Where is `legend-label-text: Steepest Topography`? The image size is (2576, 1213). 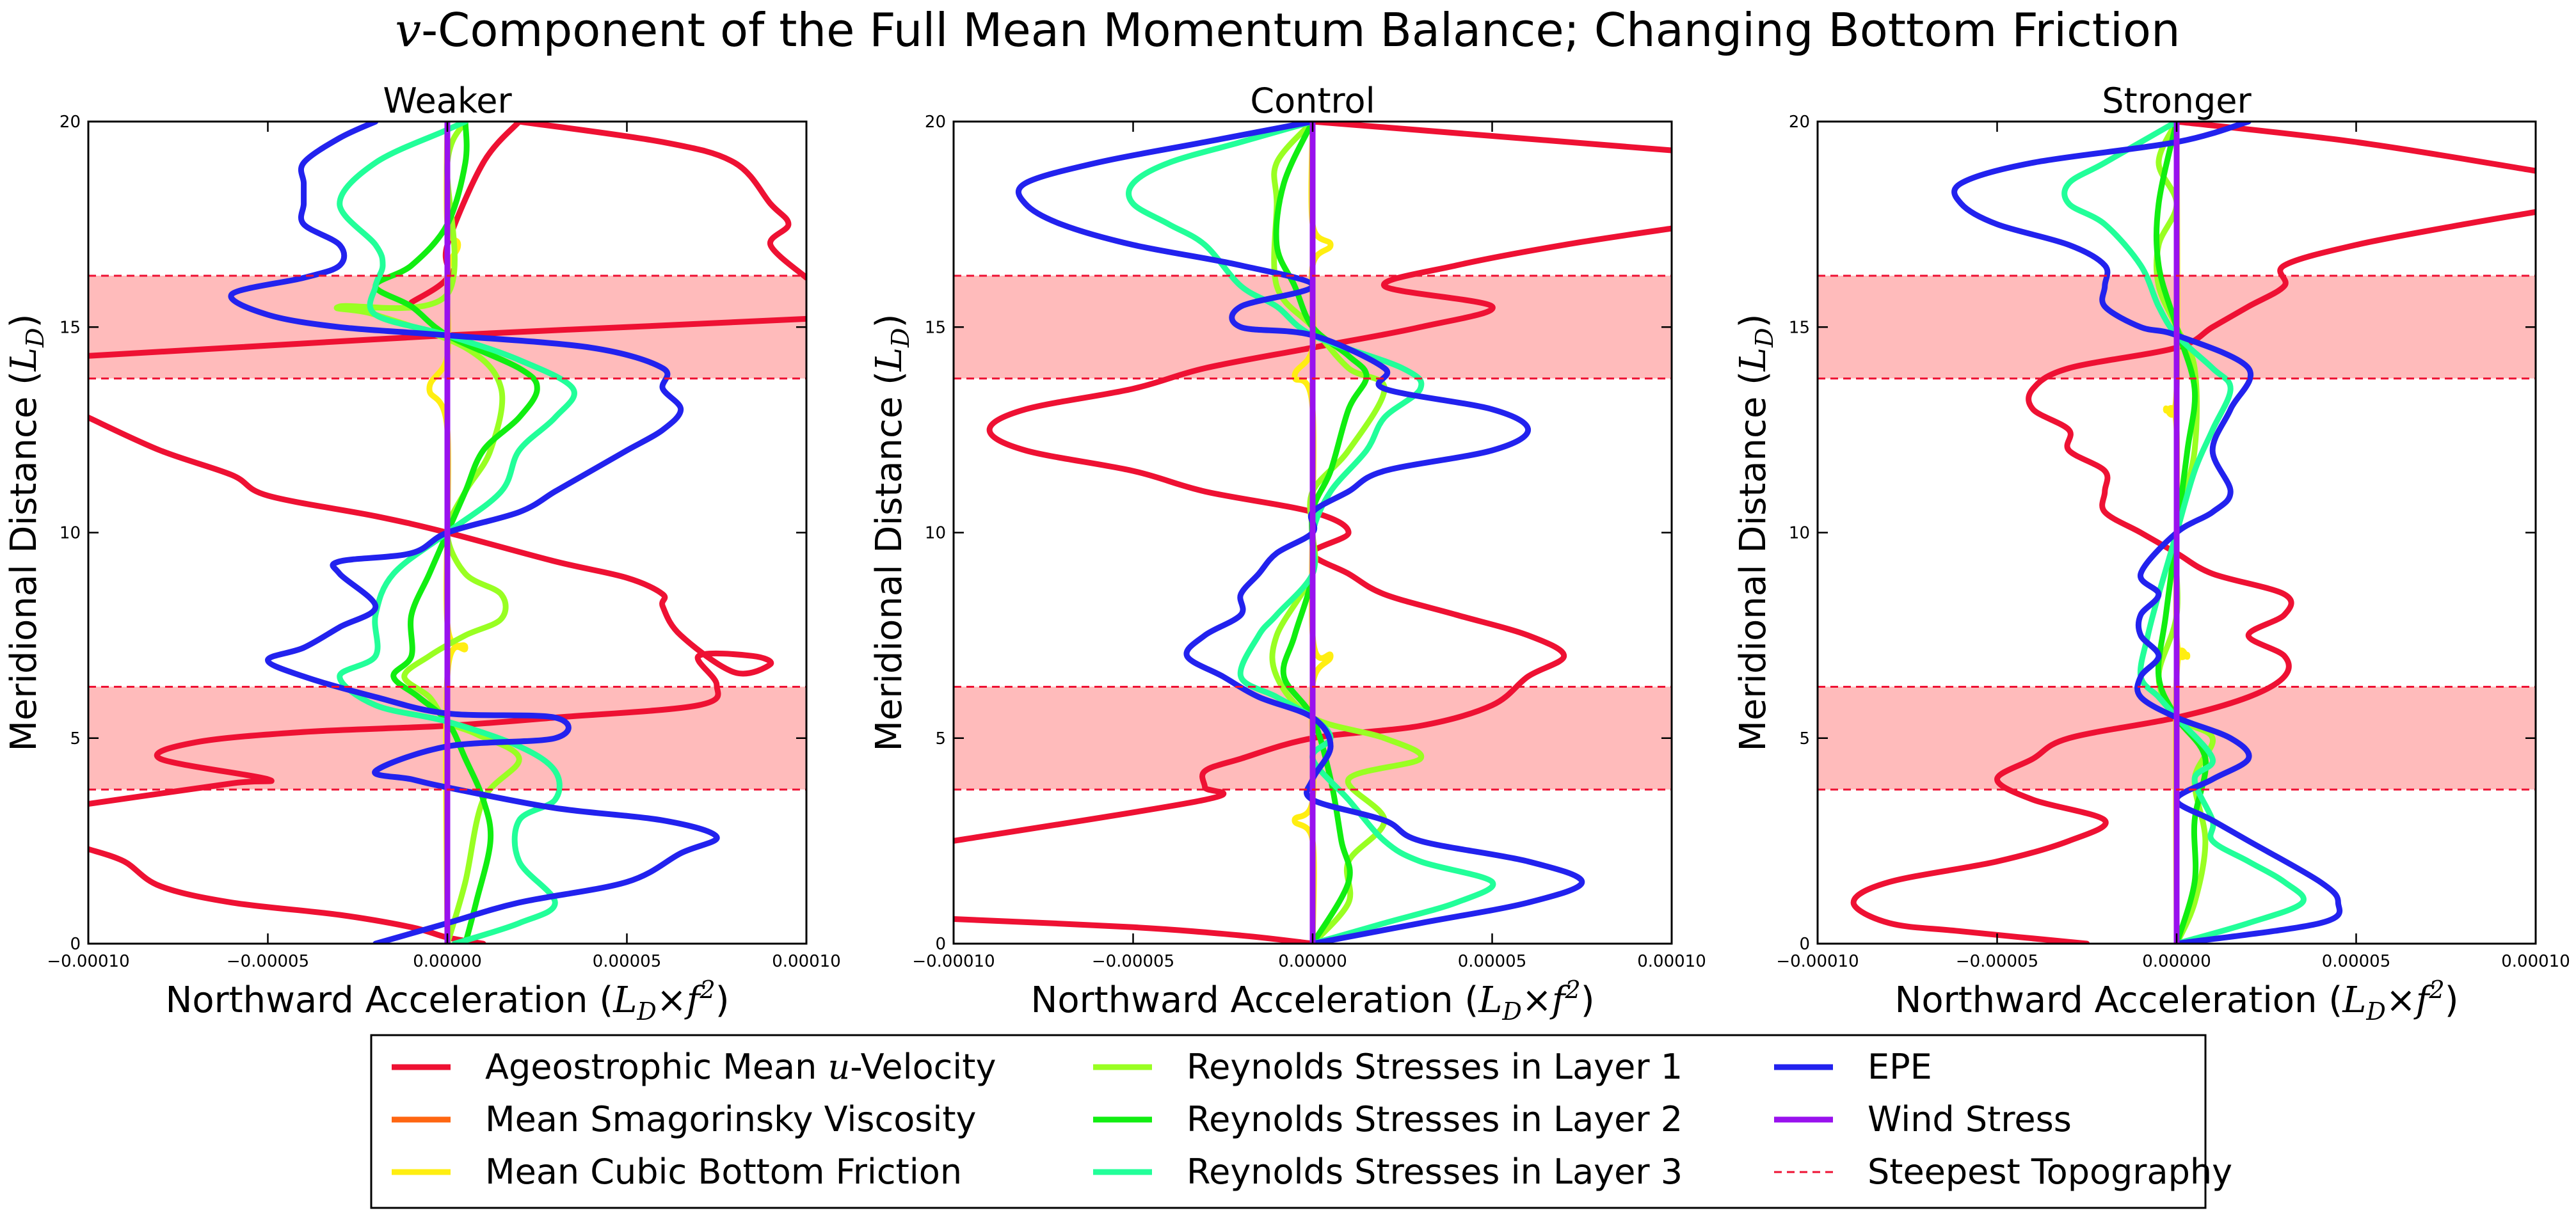
legend-label-text: Steepest Topography is located at coordinates (2050, 1172).